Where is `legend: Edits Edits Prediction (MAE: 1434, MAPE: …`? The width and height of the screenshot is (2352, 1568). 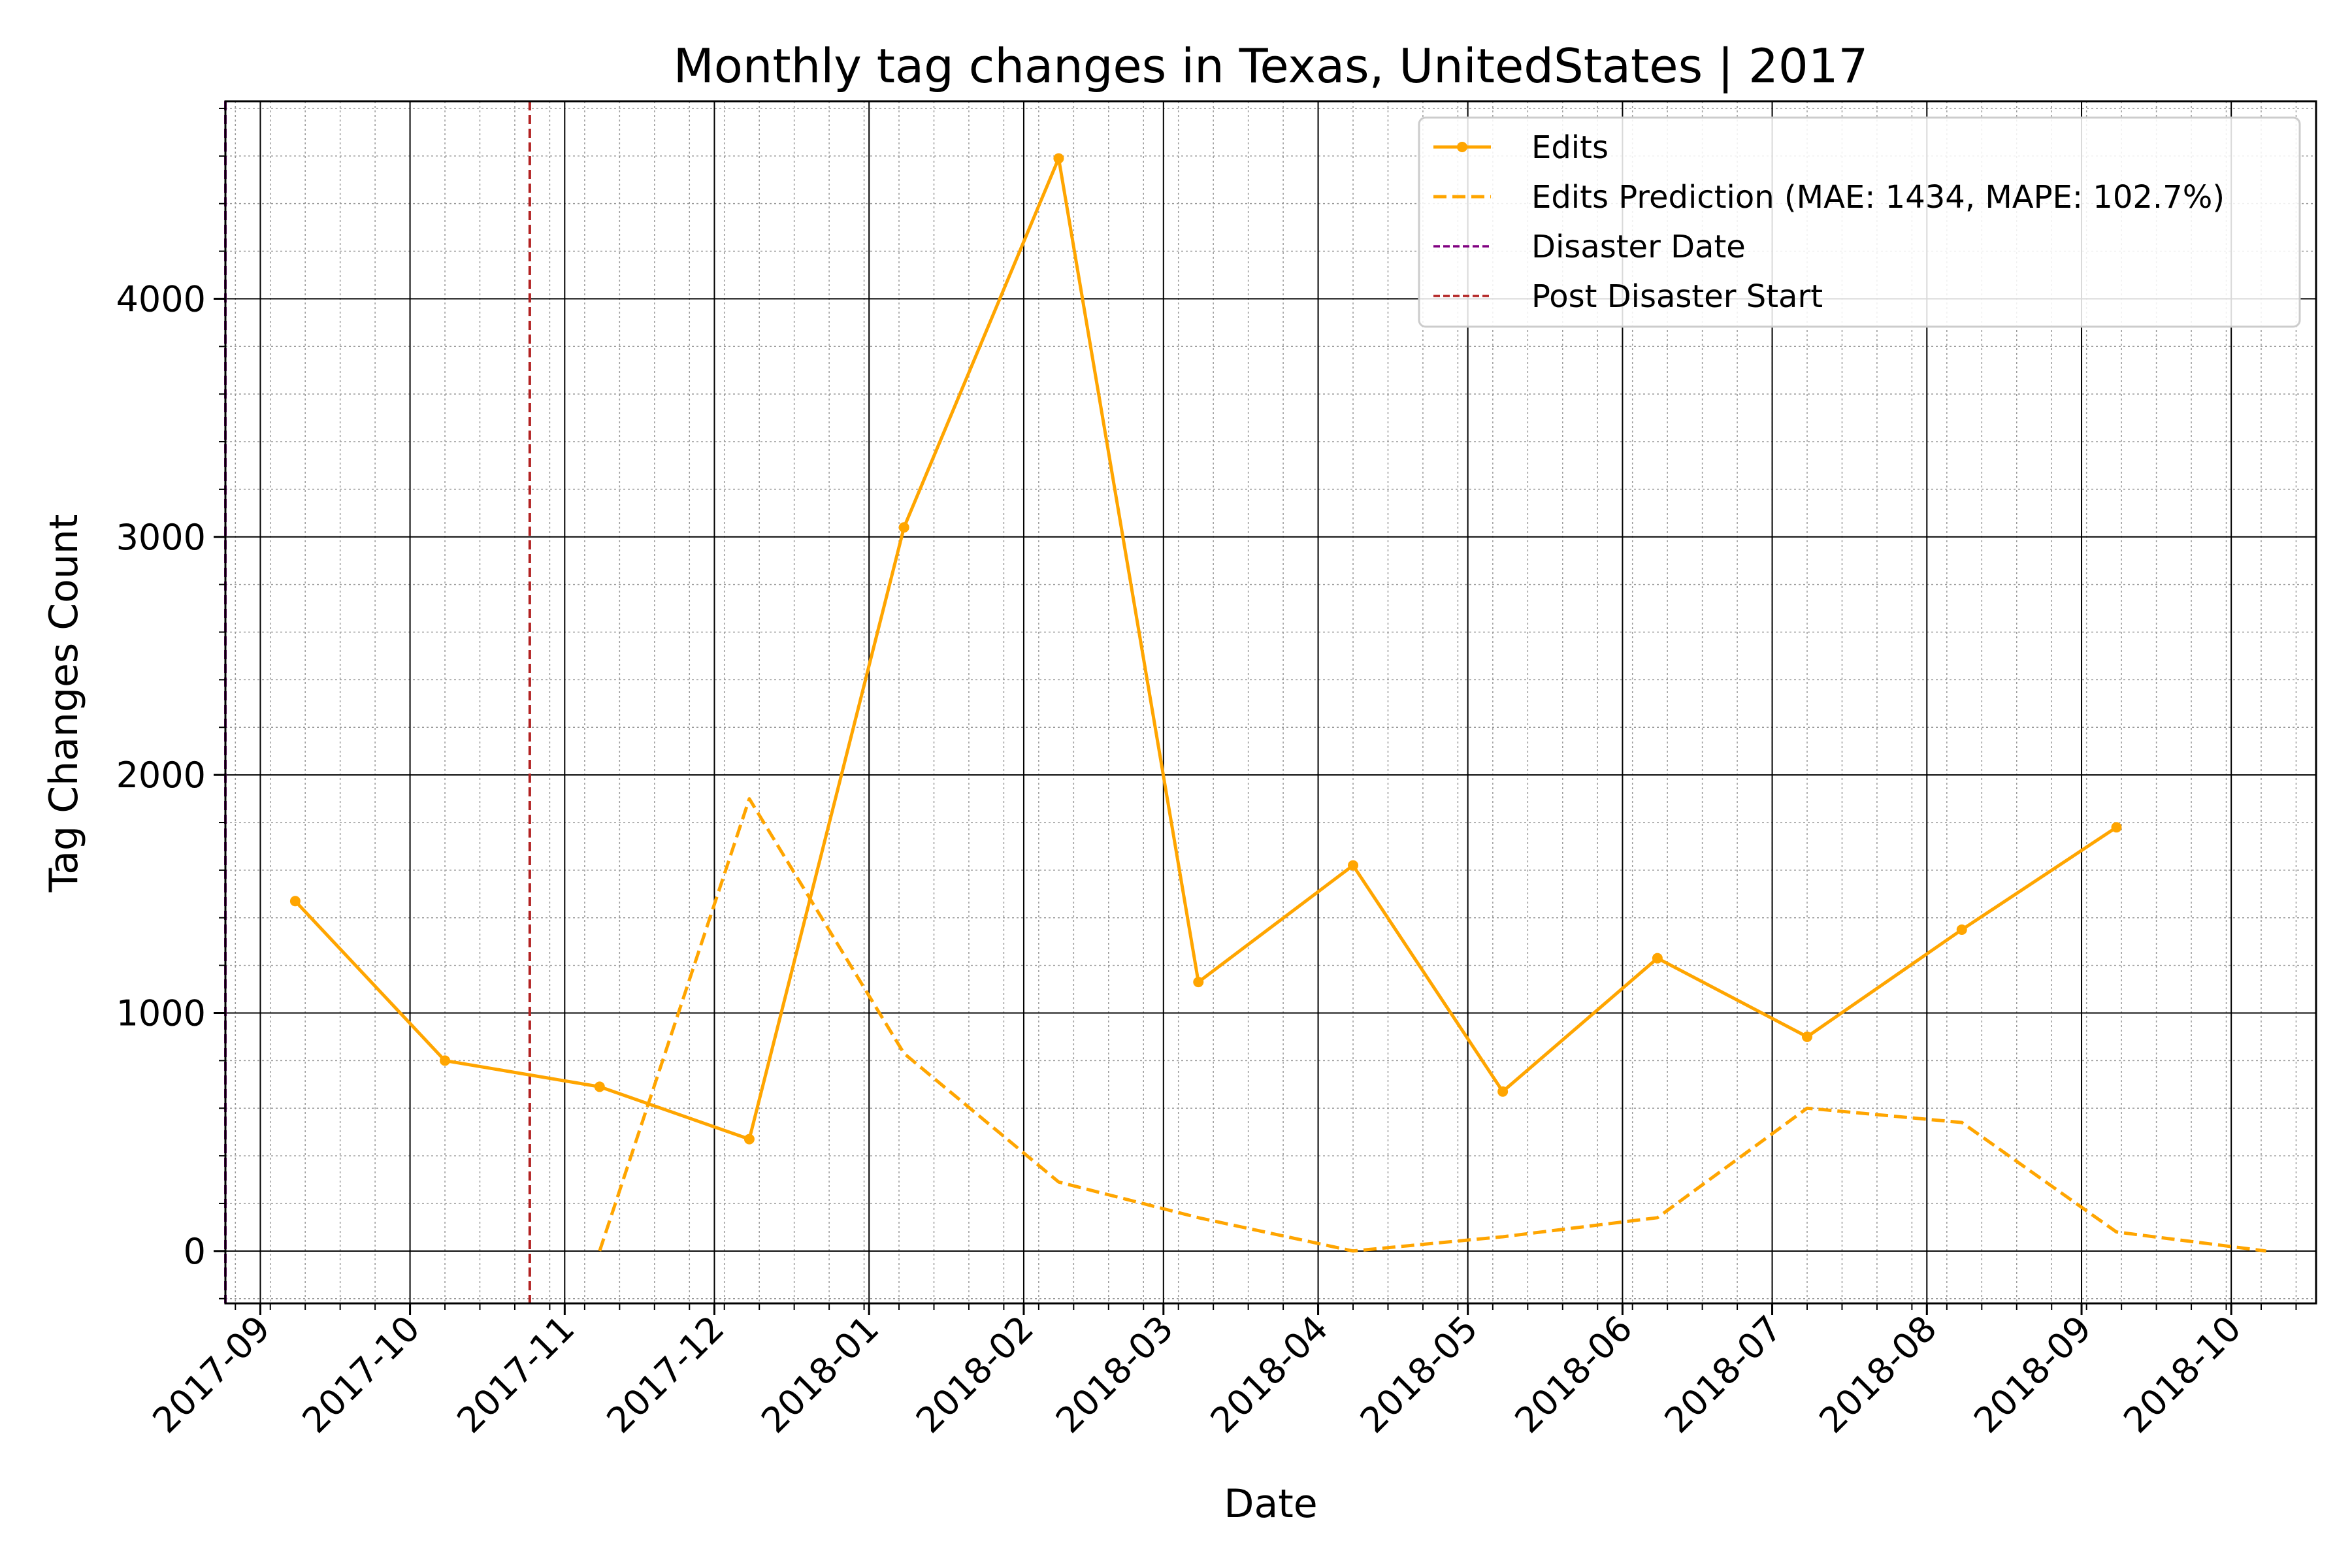
legend: Edits Edits Prediction (MAE: 1434, MAPE: … is located at coordinates (1859, 222).